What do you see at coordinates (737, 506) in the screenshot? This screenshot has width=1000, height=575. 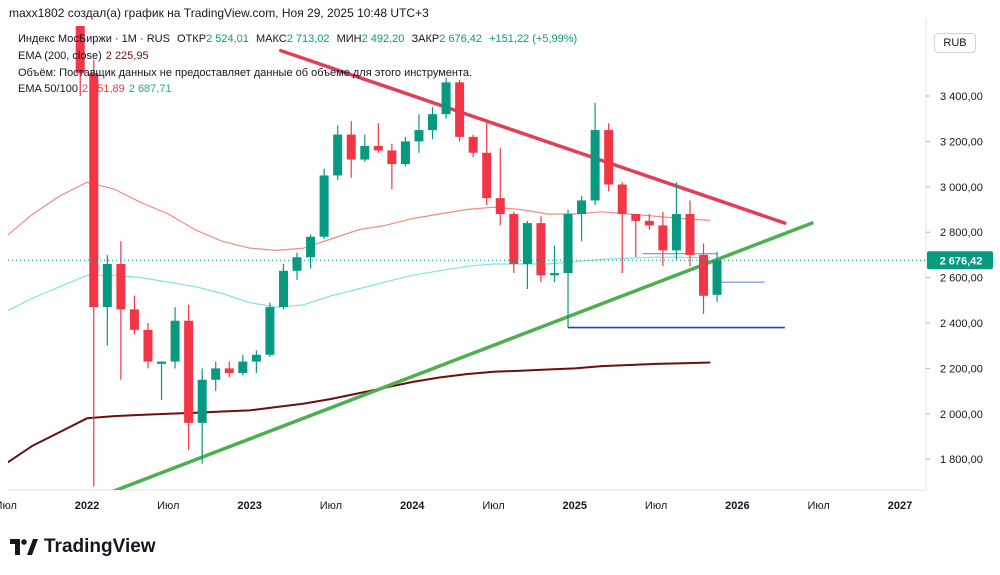 I see `time-tick-label: 2026` at bounding box center [737, 506].